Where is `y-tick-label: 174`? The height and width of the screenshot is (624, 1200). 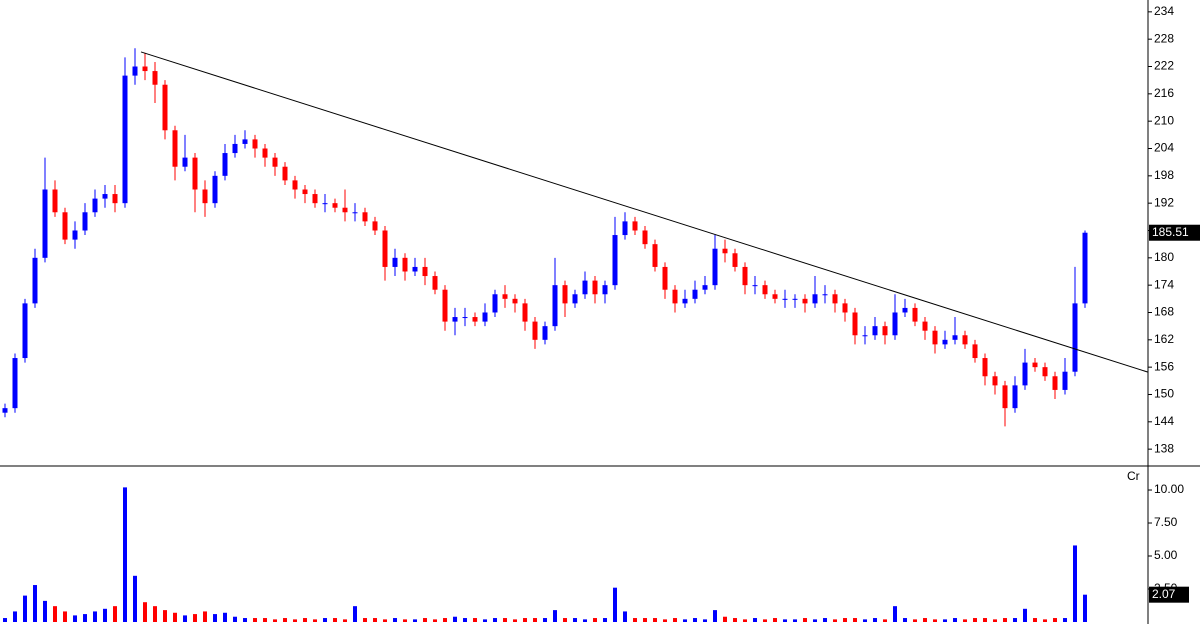
y-tick-label: 174 is located at coordinates (1164, 284).